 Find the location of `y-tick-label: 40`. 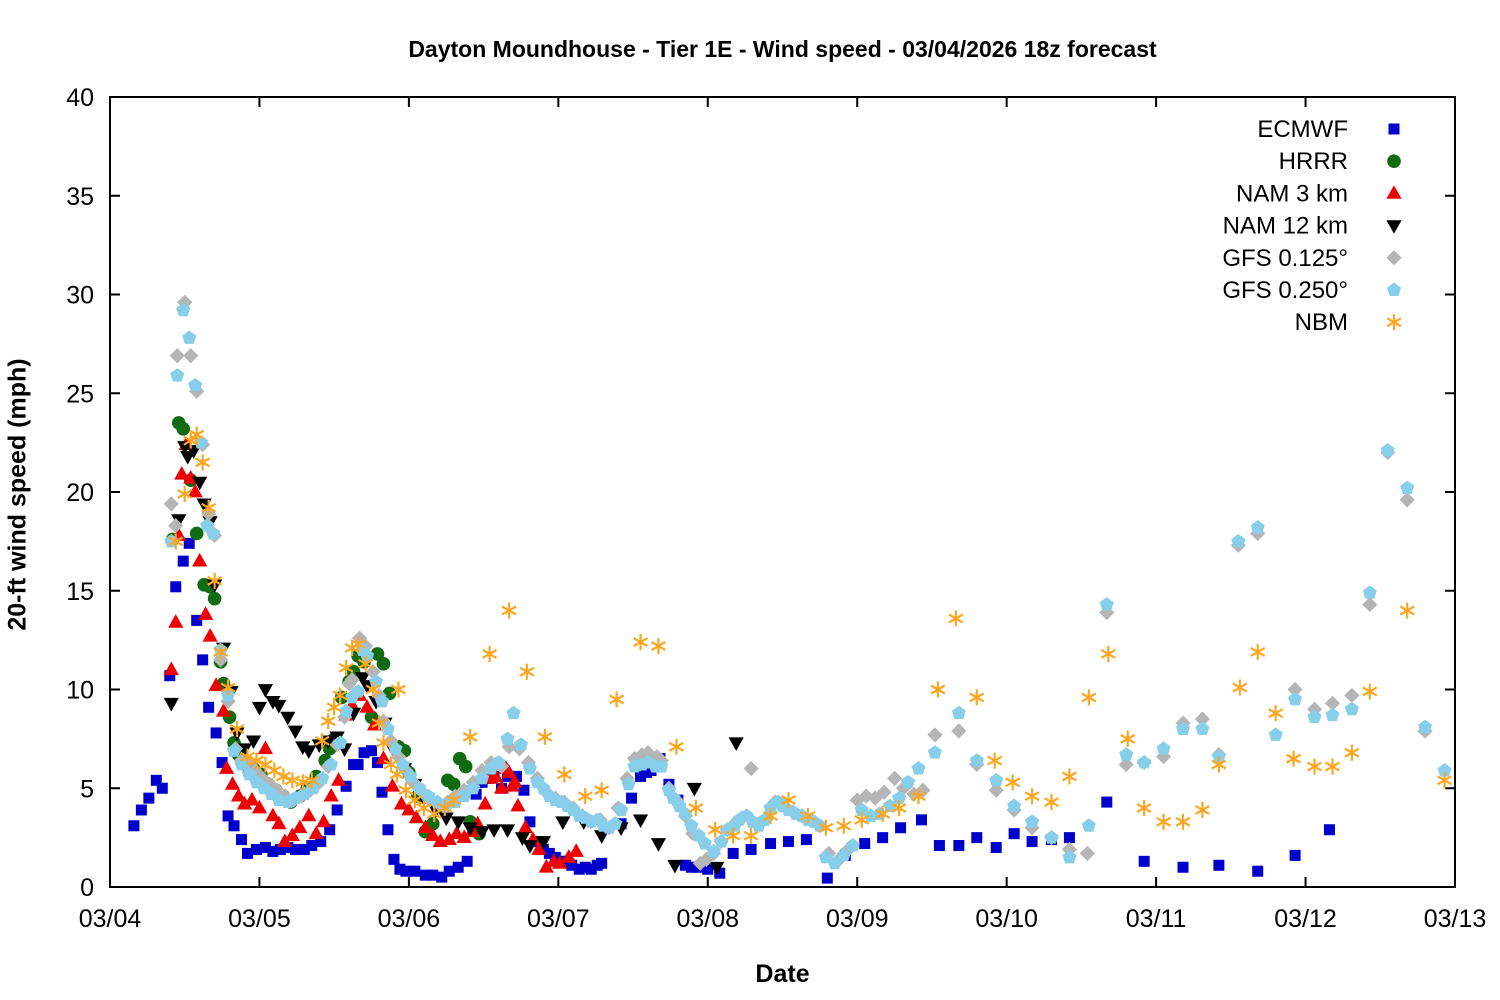

y-tick-label: 40 is located at coordinates (80, 98).